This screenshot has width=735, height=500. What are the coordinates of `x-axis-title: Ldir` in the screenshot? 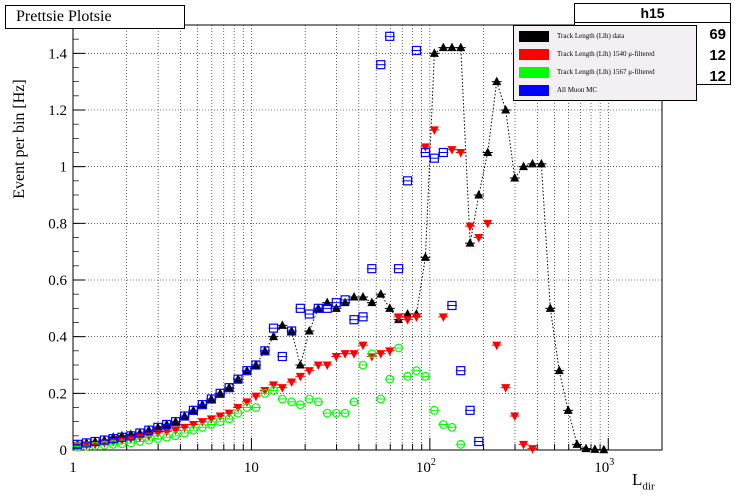 It's located at (643, 481).